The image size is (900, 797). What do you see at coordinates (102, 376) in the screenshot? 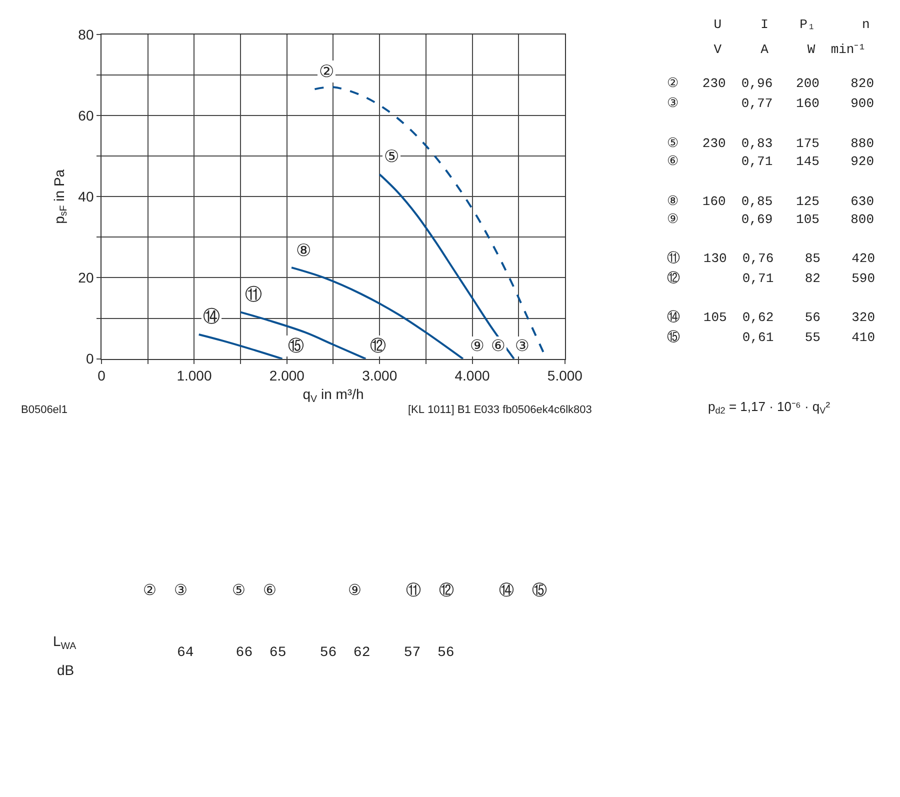
I see `x-tick-label: 0` at bounding box center [102, 376].